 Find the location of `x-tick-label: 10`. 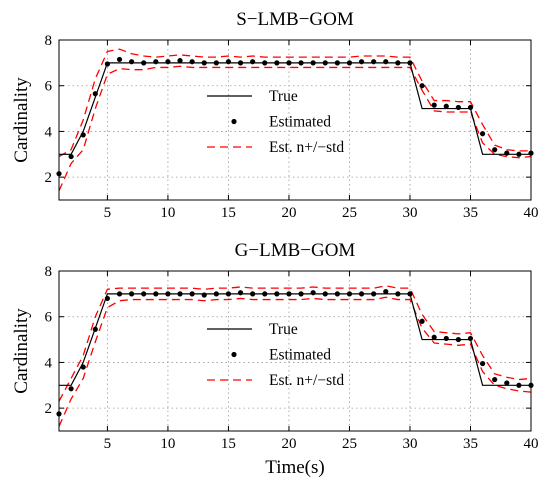

x-tick-label: 10 is located at coordinates (167, 213).